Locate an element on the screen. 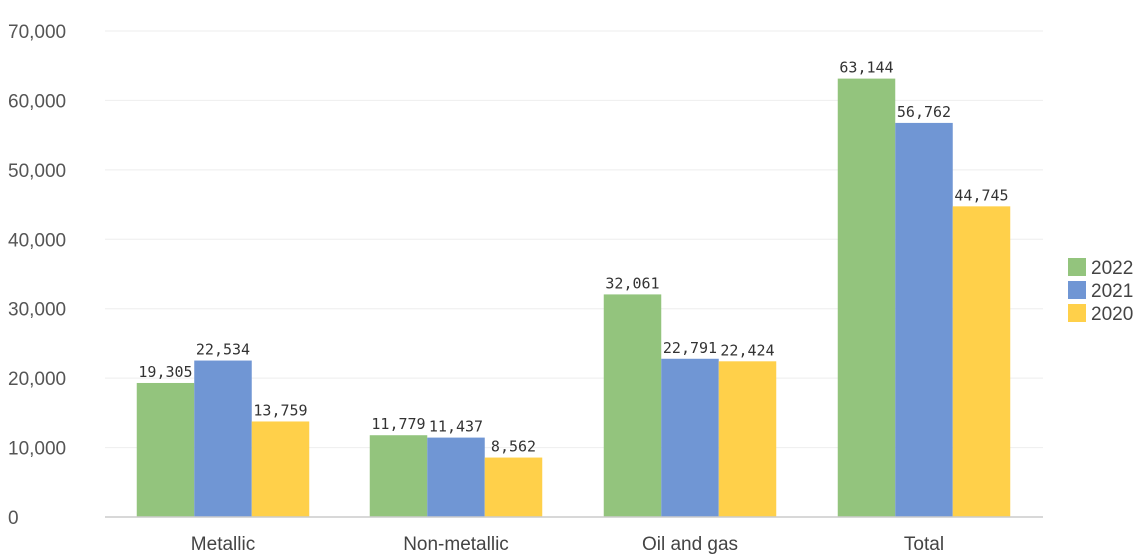 Image resolution: width=1148 pixels, height=556 pixels. x-category-label: Non-metallic is located at coordinates (456, 544).